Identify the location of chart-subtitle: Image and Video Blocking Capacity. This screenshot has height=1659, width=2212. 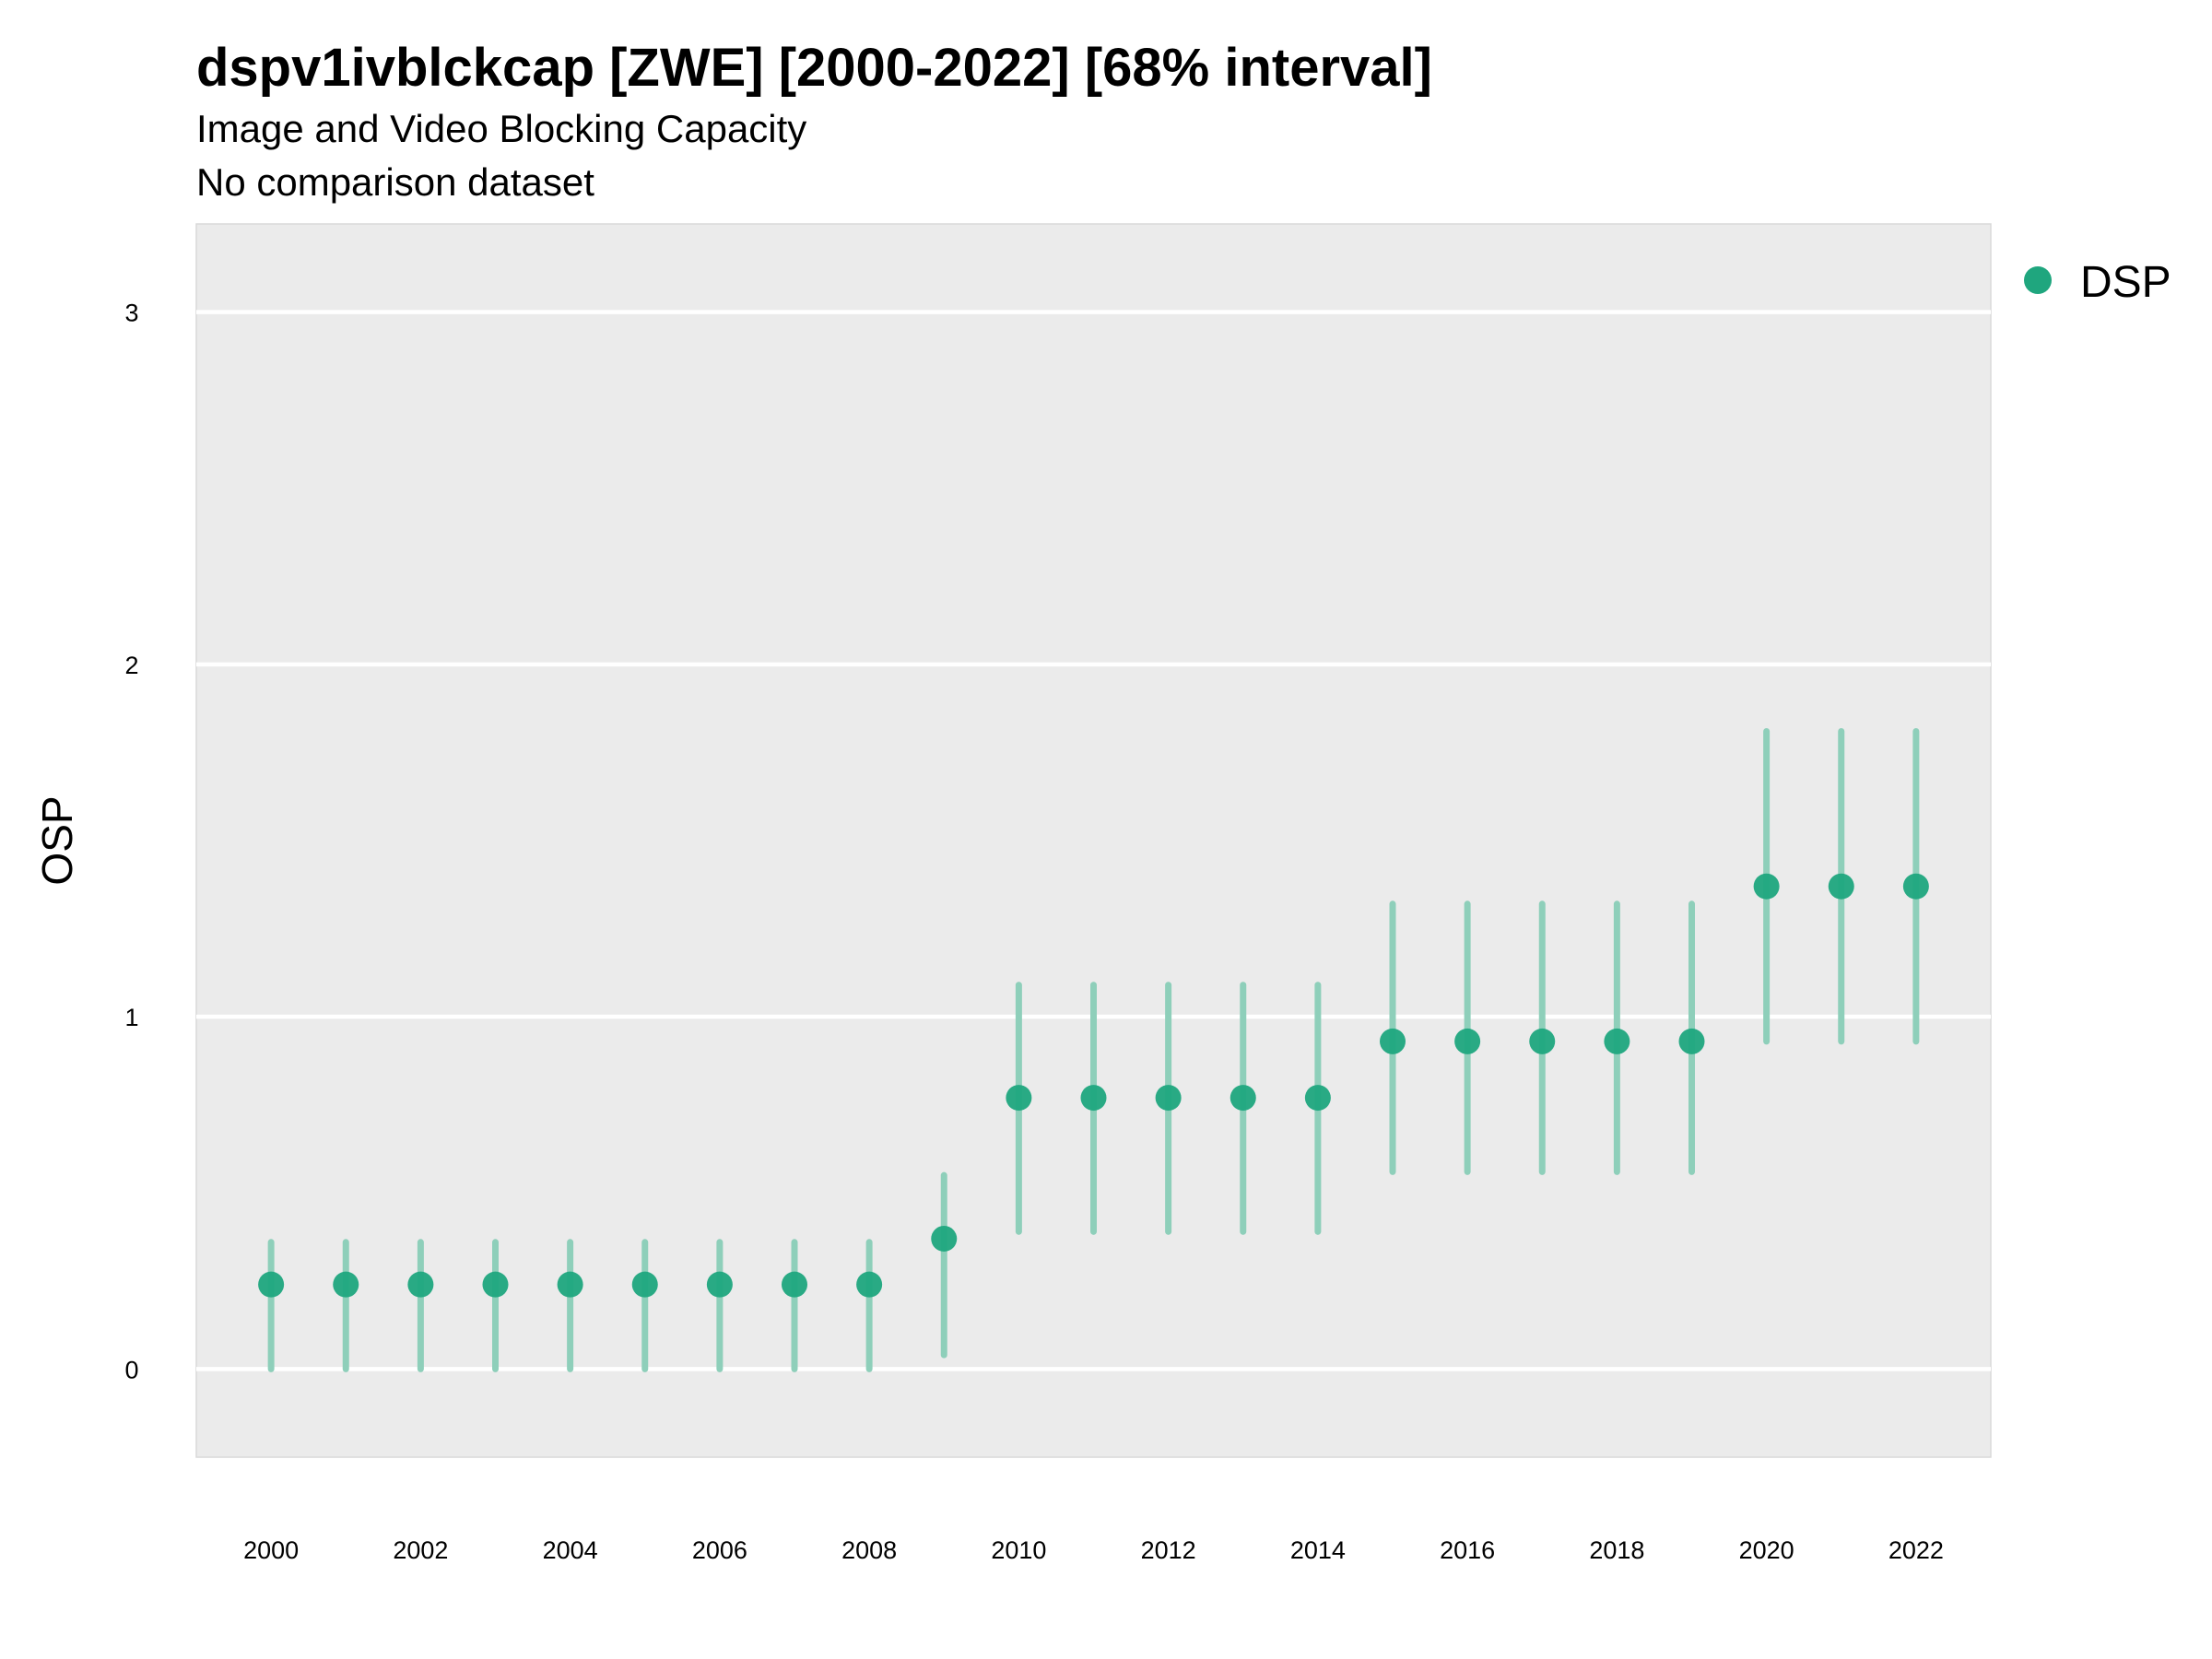
(501, 128).